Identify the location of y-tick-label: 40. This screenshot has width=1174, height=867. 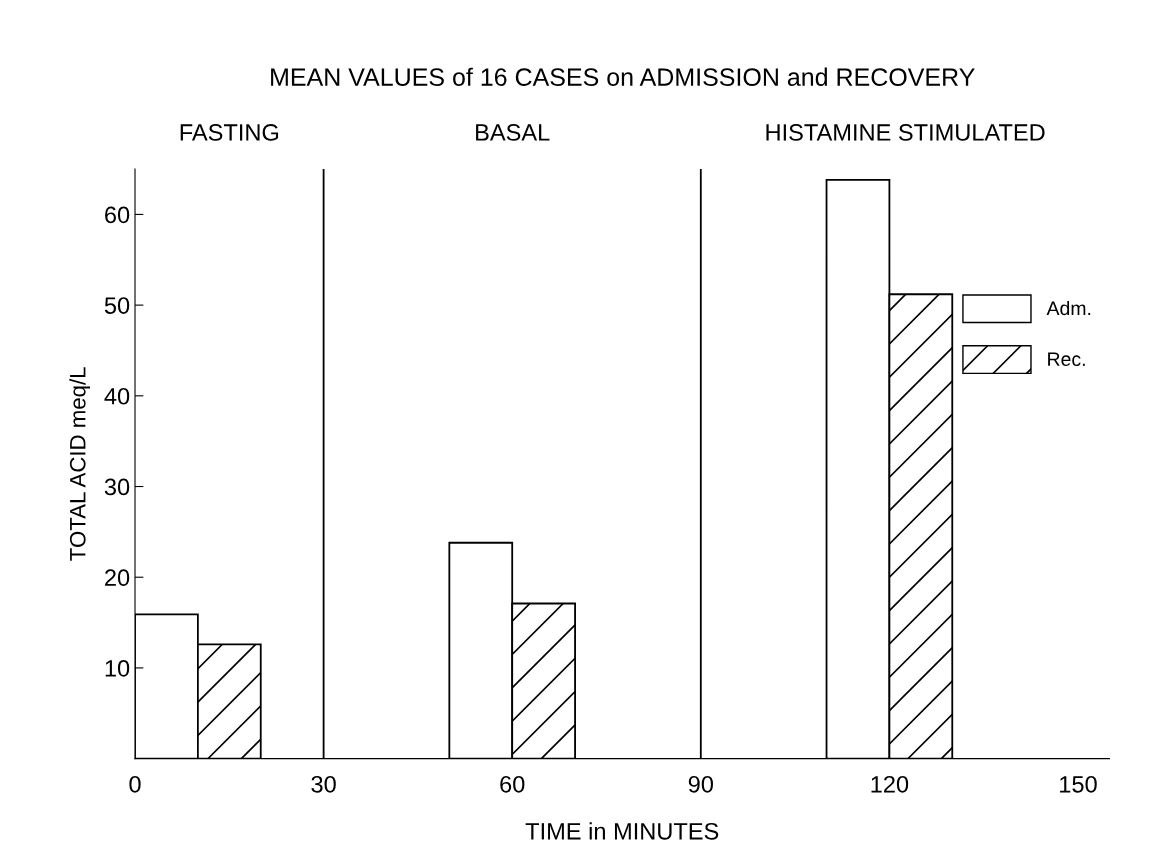
(117, 396).